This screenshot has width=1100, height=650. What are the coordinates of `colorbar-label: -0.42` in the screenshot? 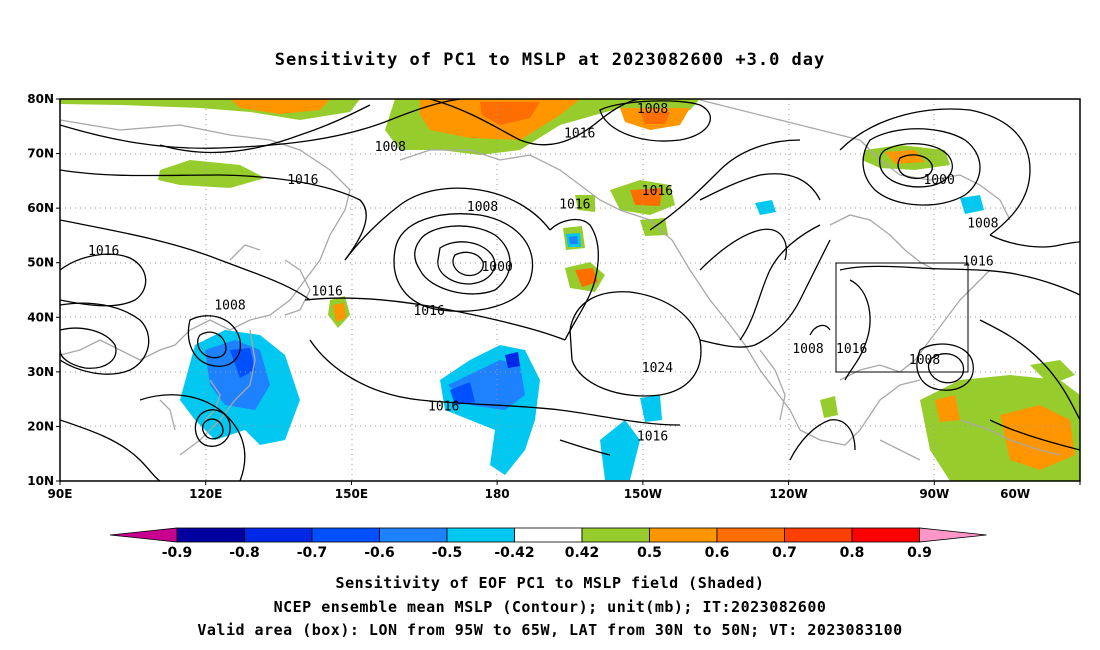 It's located at (514, 553).